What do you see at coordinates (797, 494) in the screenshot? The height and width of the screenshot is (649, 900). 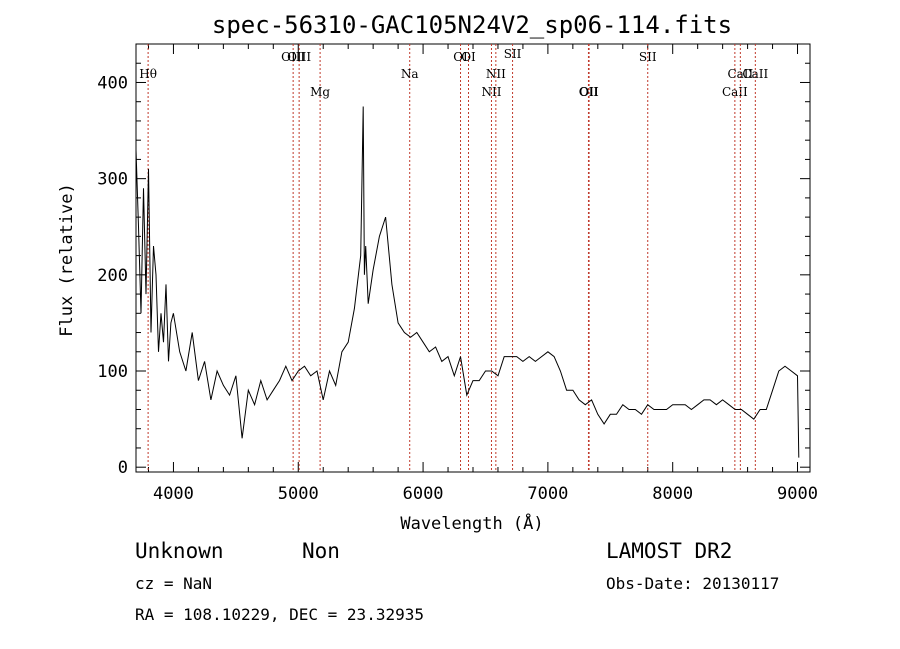 I see `x-tick-label: 9000` at bounding box center [797, 494].